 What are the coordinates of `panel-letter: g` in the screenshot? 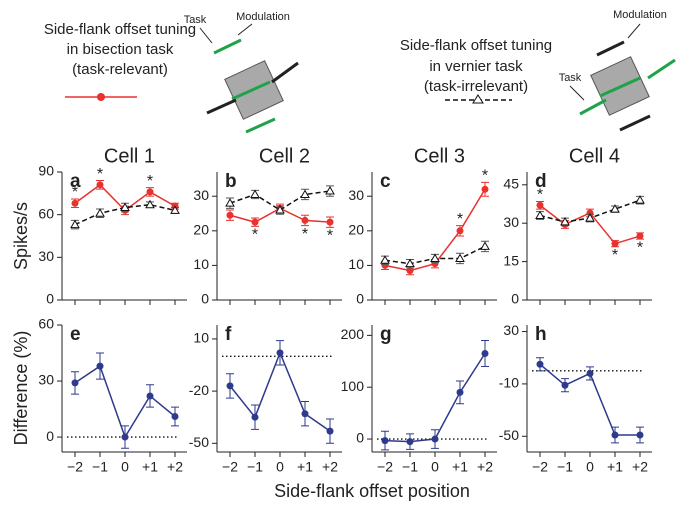 It's located at (386, 334).